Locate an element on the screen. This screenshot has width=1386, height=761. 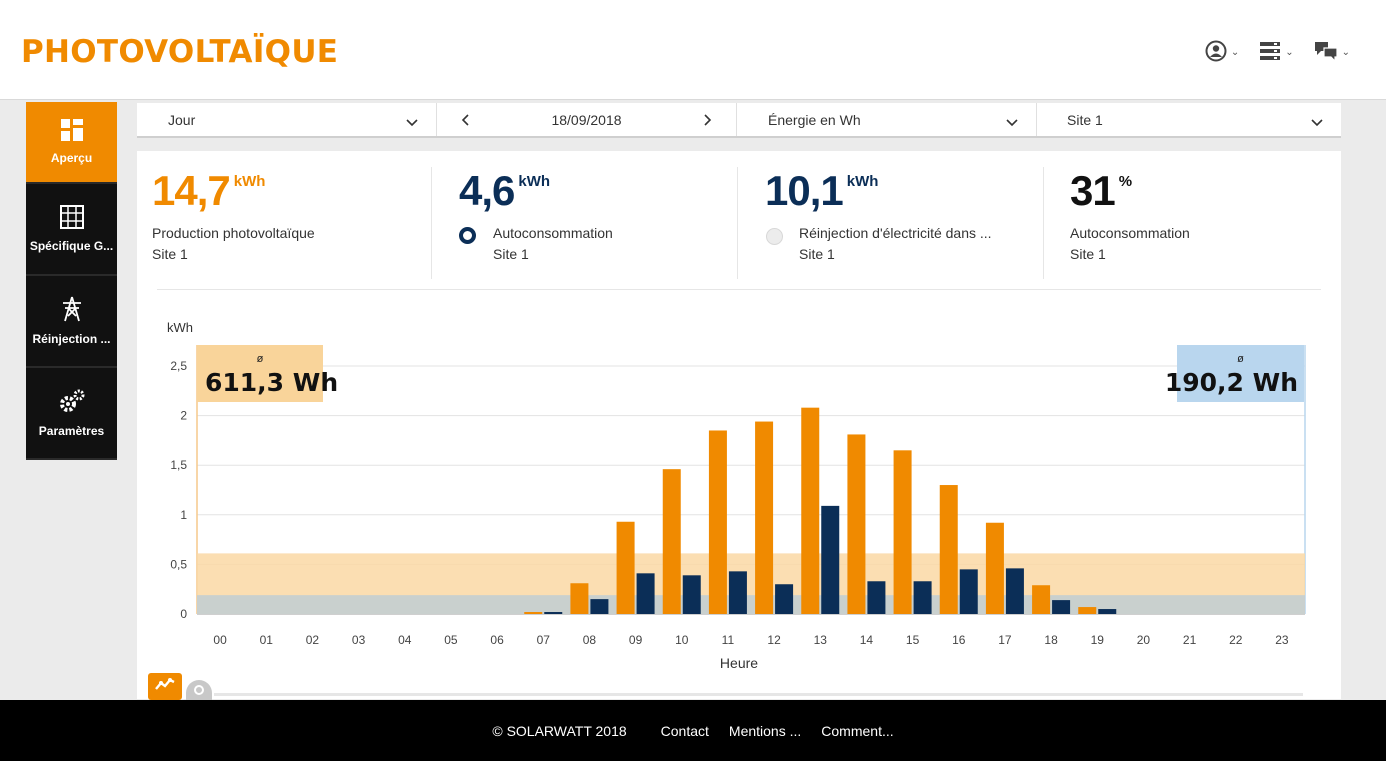
kpi-value: 14,7 is located at coordinates (191, 190).